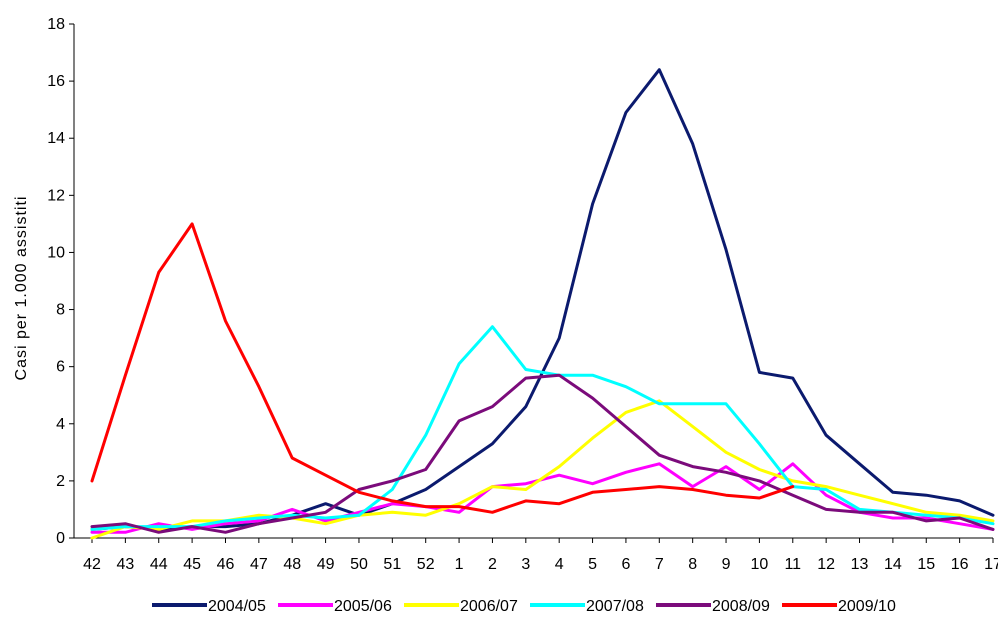 This screenshot has height=642, width=998. What do you see at coordinates (259, 564) in the screenshot?
I see `x-tick-label: 47` at bounding box center [259, 564].